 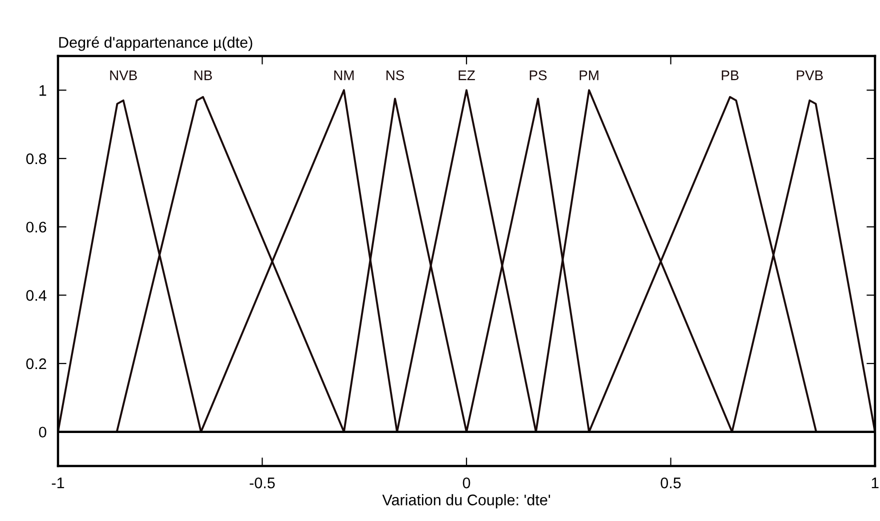 What do you see at coordinates (36, 364) in the screenshot?
I see `y-tick-label: 0.2` at bounding box center [36, 364].